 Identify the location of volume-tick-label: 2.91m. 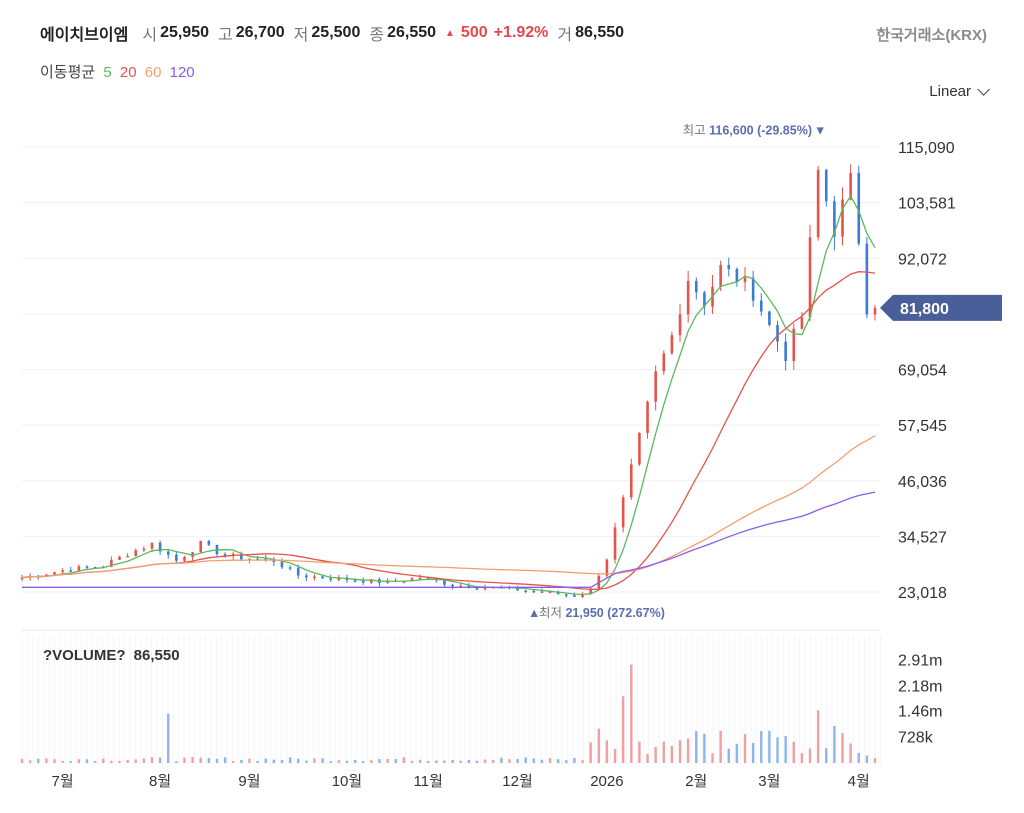
(920, 661).